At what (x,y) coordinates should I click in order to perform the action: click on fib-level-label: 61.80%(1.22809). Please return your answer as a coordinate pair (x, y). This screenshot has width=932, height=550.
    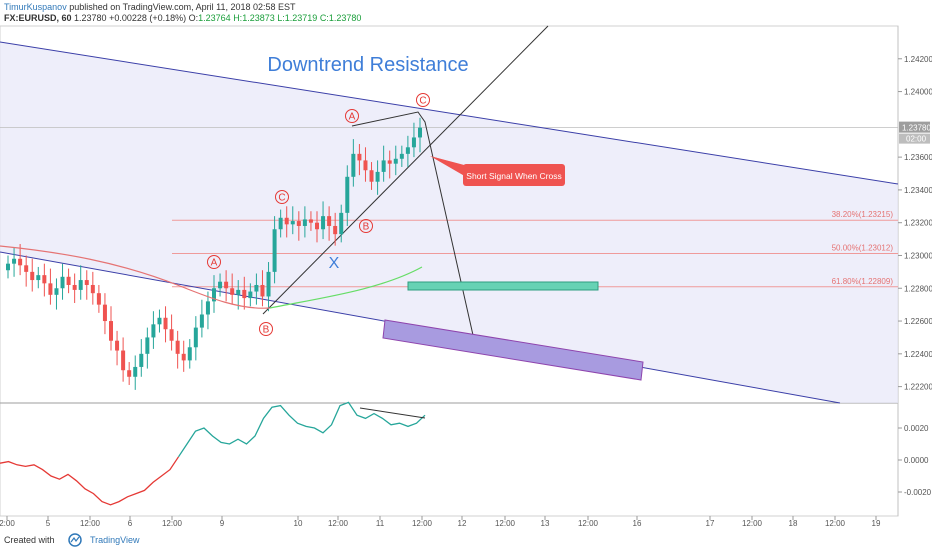
    Looking at the image, I should click on (863, 281).